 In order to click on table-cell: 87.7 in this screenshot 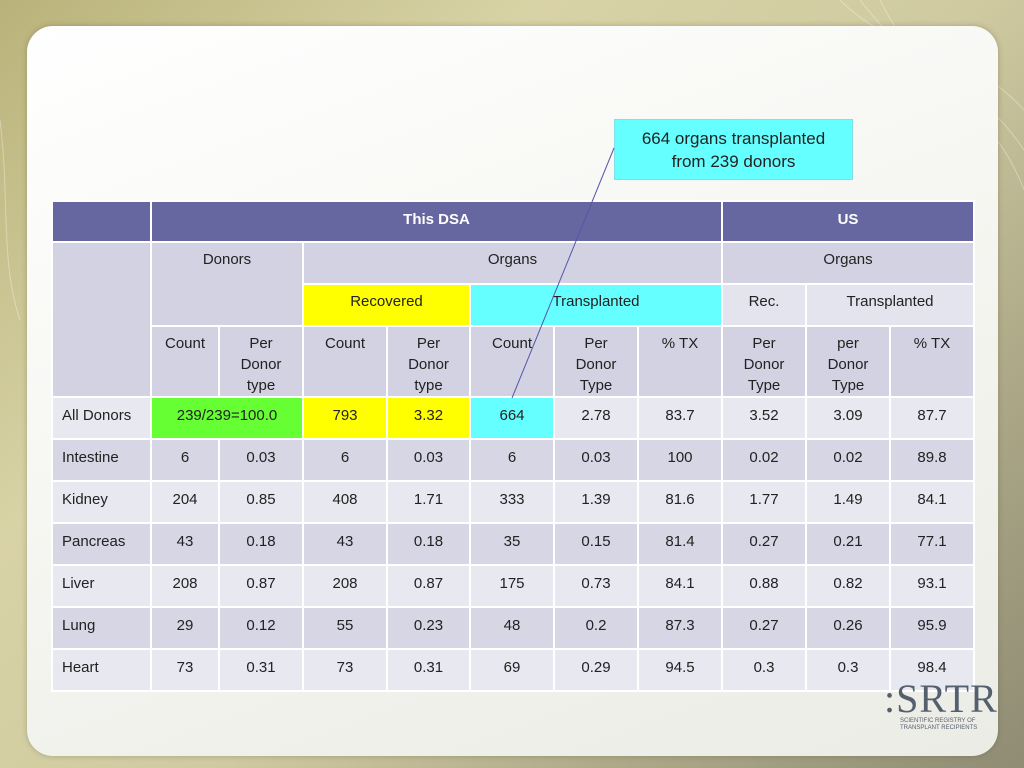, I will do `click(932, 418)`.